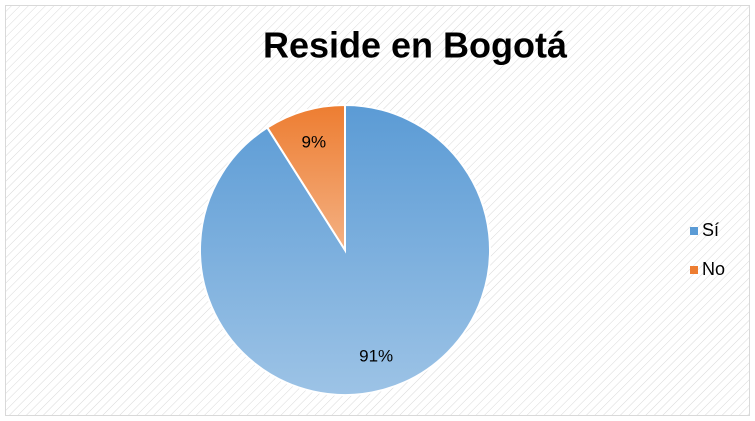 This screenshot has width=755, height=421. What do you see at coordinates (376, 356) in the screenshot?
I see `data-label: 91%` at bounding box center [376, 356].